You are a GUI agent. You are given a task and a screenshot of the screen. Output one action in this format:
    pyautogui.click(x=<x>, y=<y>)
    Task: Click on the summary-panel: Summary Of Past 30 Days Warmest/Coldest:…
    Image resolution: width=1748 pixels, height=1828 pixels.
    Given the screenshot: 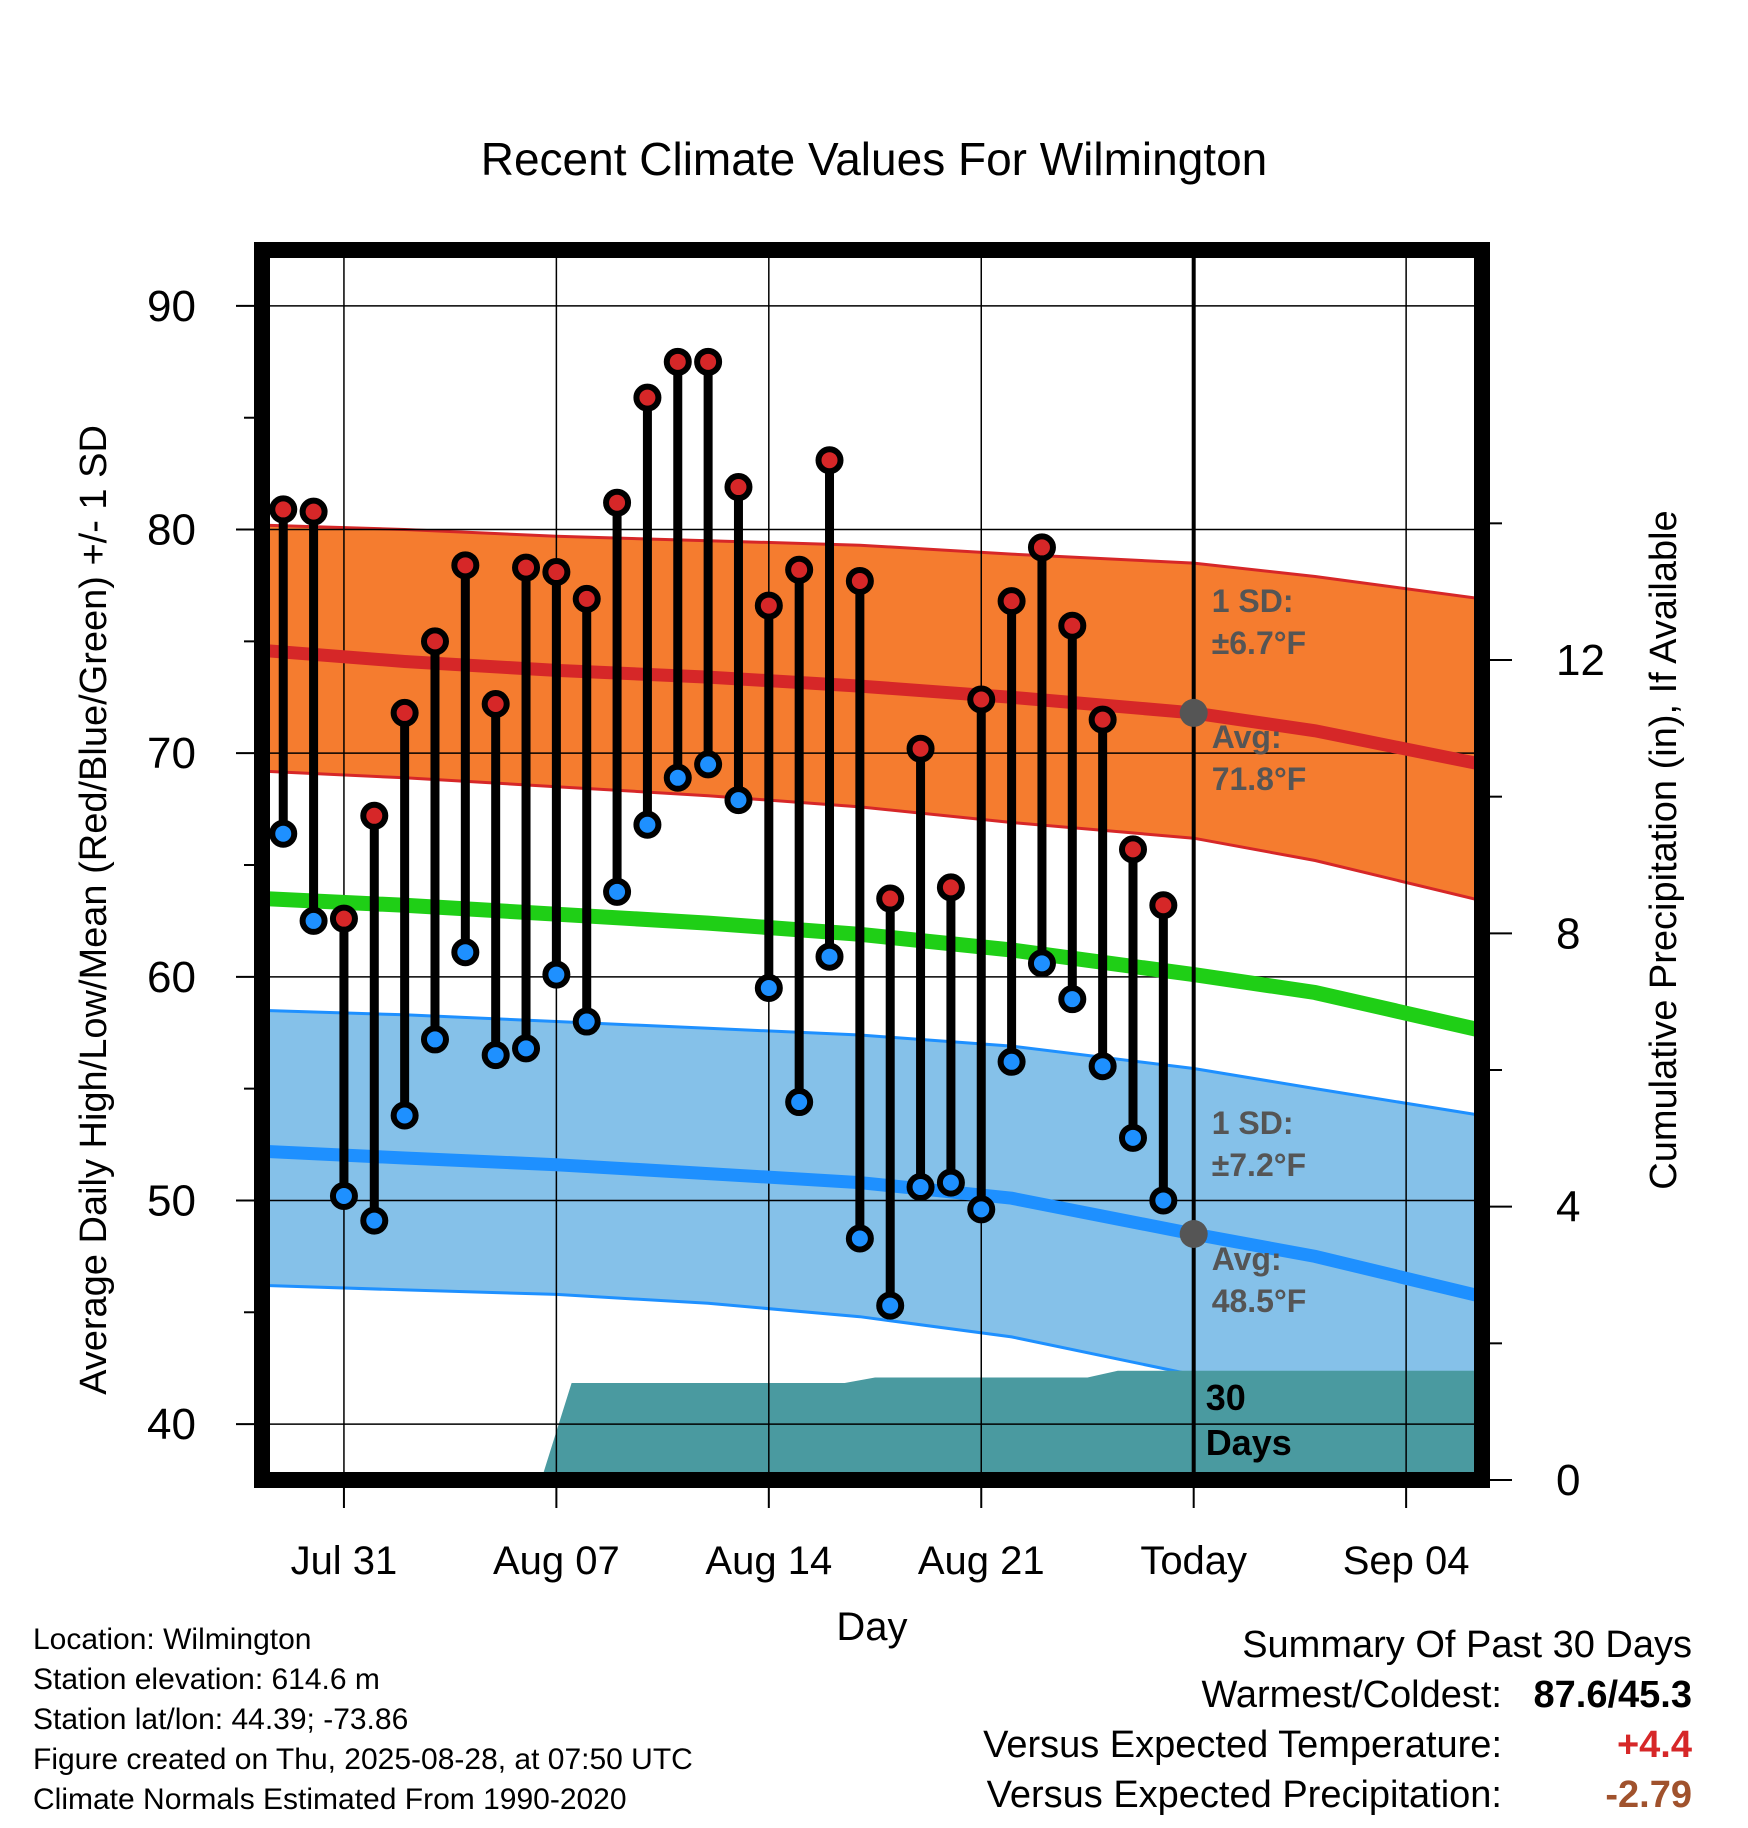 What is the action you would take?
    pyautogui.click(x=1337, y=1720)
    